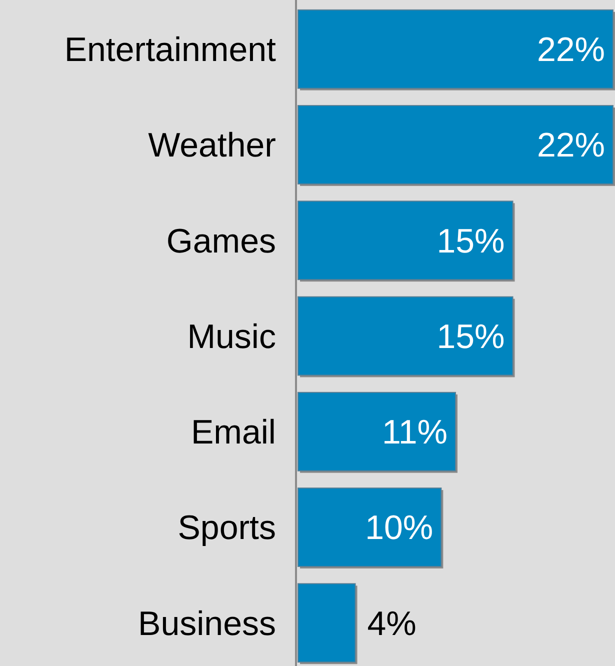 This screenshot has height=666, width=615. Describe the element at coordinates (227, 528) in the screenshot. I see `y-tick-label: Sports` at that location.